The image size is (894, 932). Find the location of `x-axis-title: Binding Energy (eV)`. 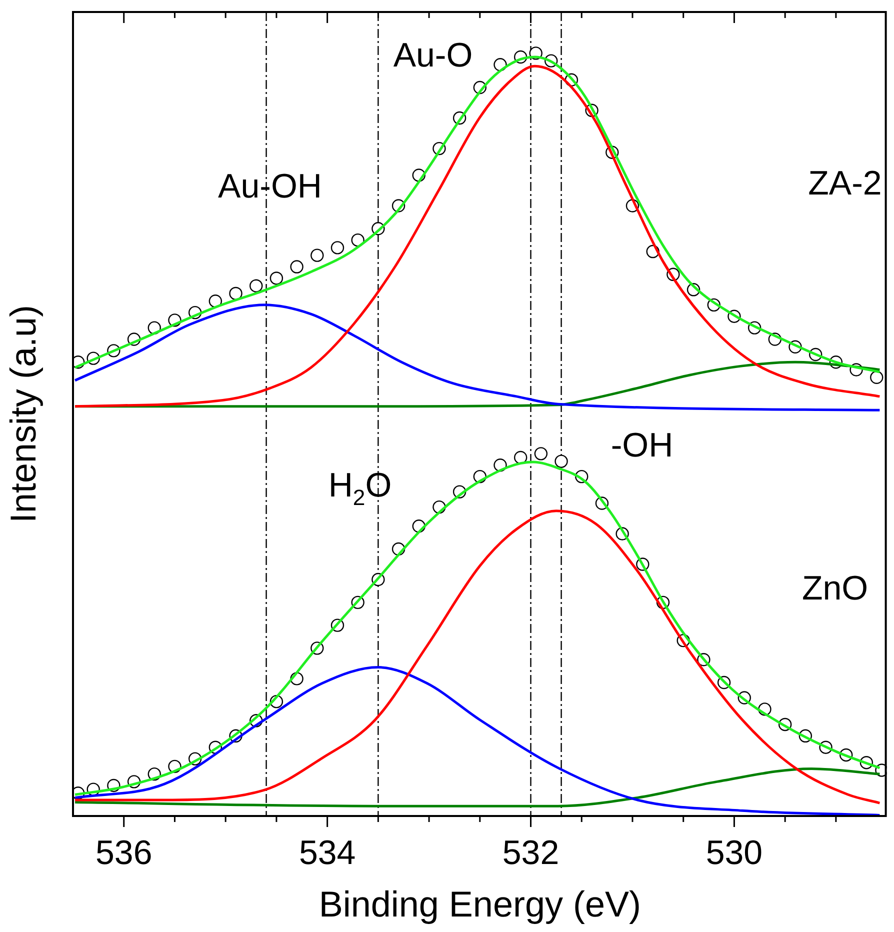

x-axis-title: Binding Energy (eV) is located at coordinates (479, 903).